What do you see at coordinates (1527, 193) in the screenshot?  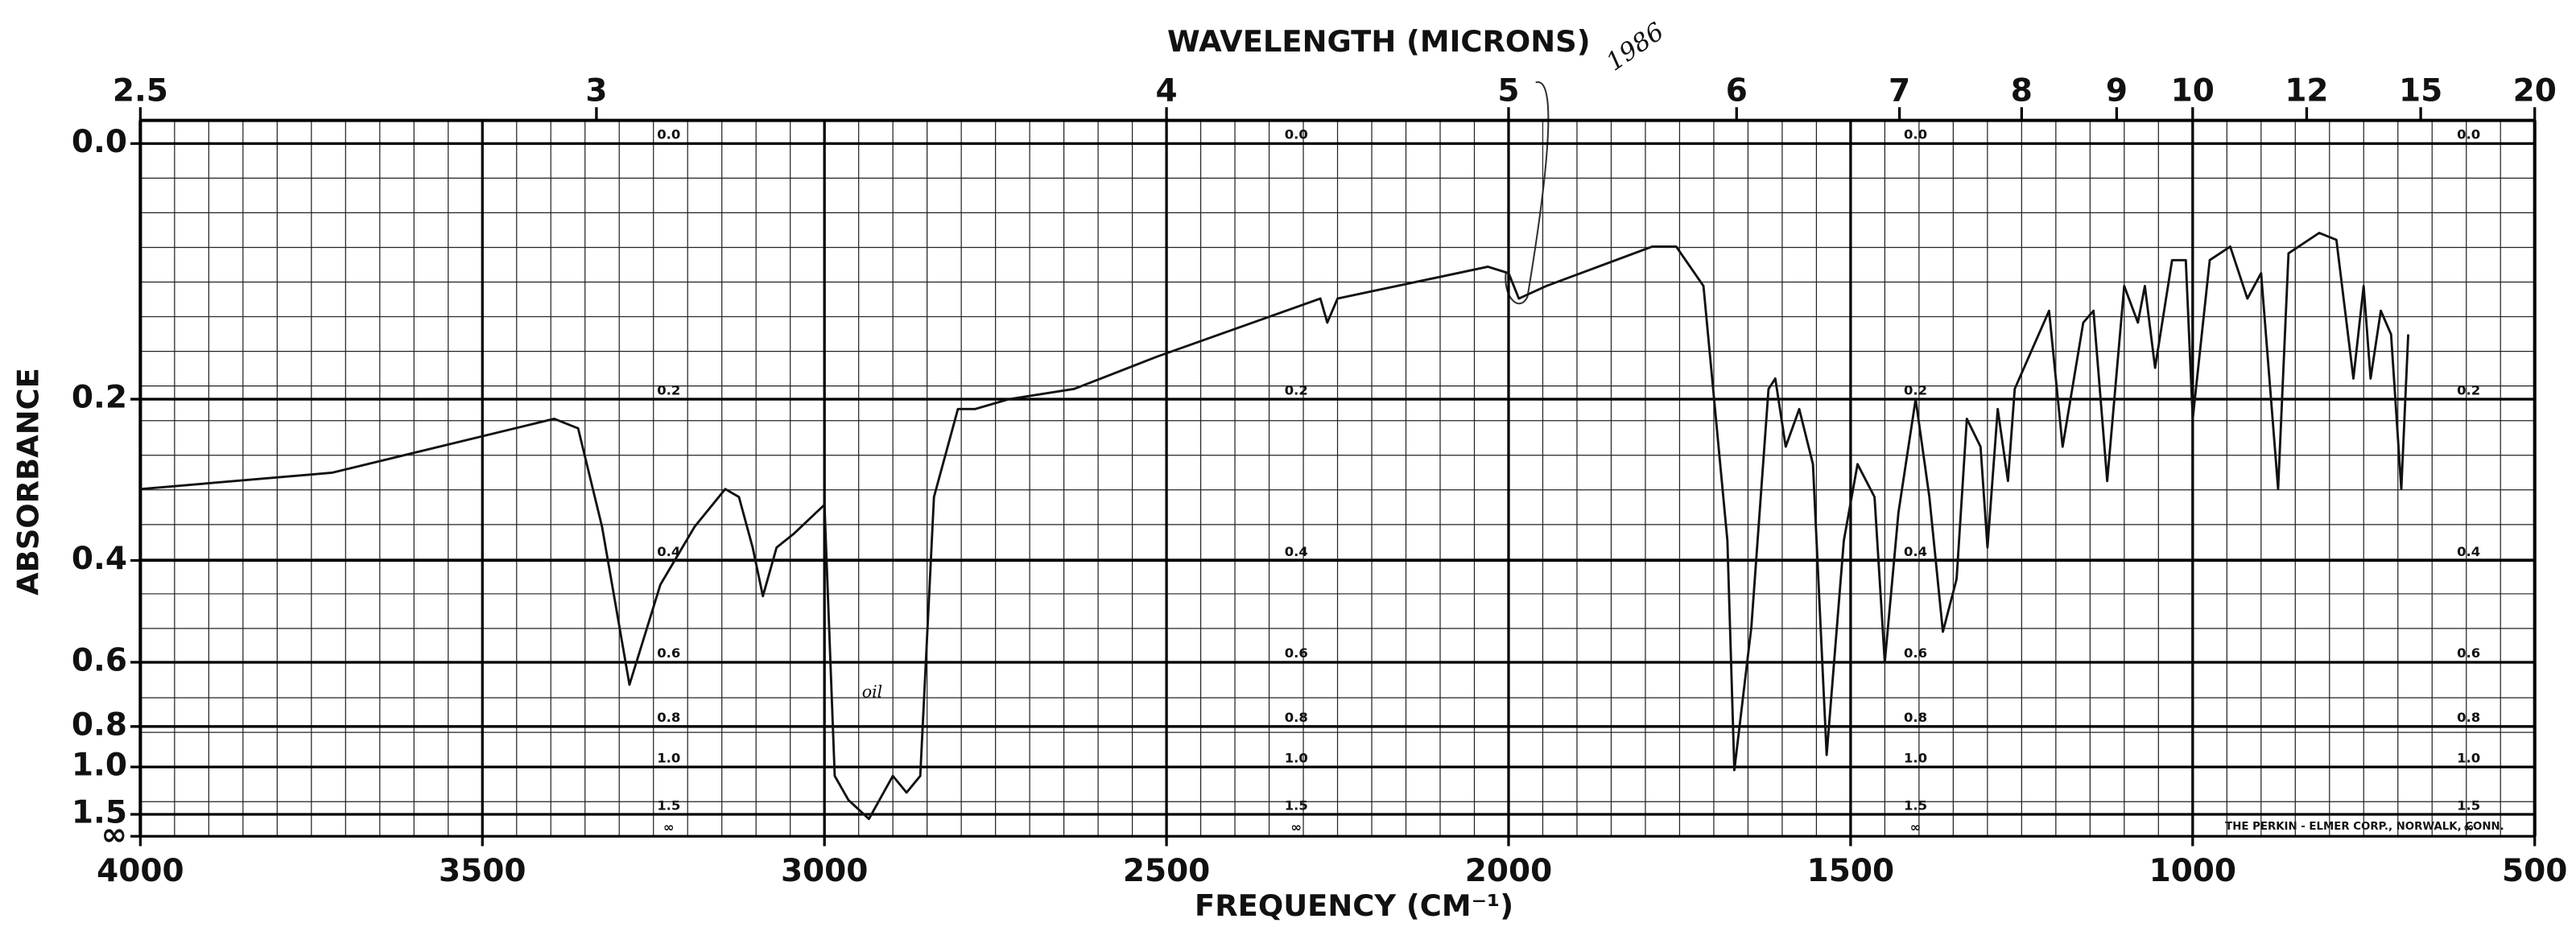 I see `pen-stroke` at bounding box center [1527, 193].